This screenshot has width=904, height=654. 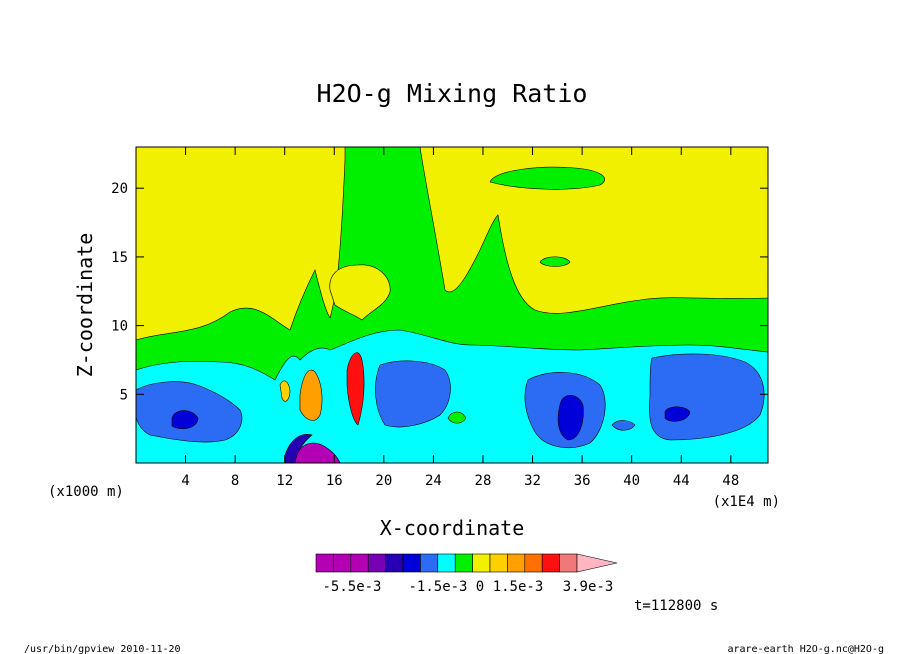 What do you see at coordinates (285, 391) in the screenshot?
I see `contour-region-orange-small` at bounding box center [285, 391].